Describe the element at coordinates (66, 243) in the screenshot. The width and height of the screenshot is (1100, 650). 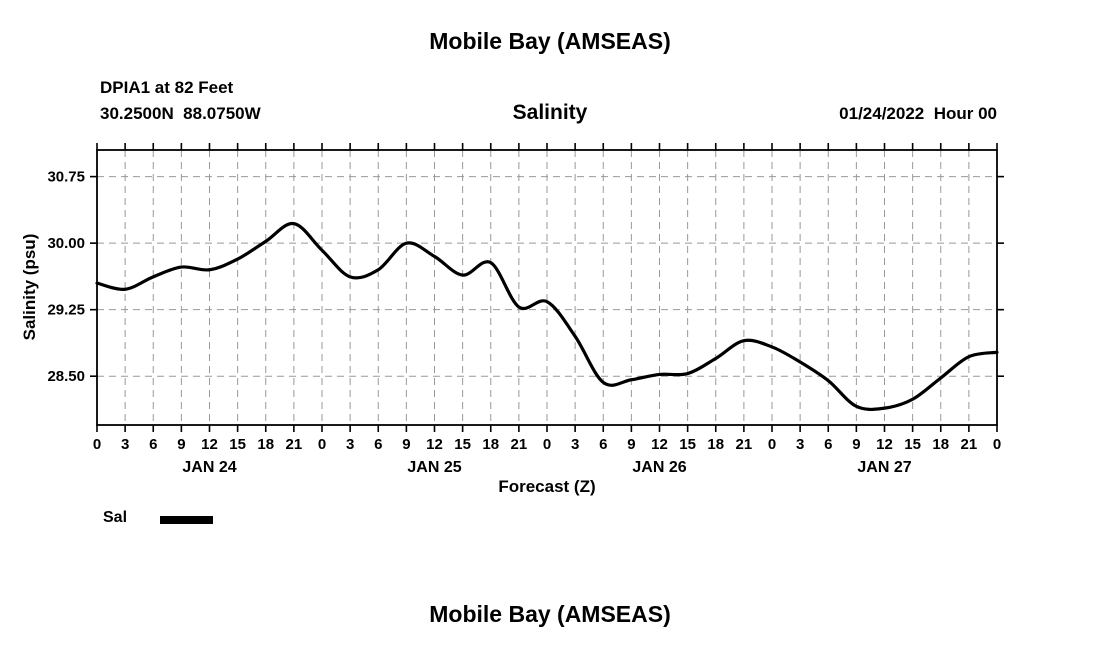
I see `svg-text: 30.00` at that location.